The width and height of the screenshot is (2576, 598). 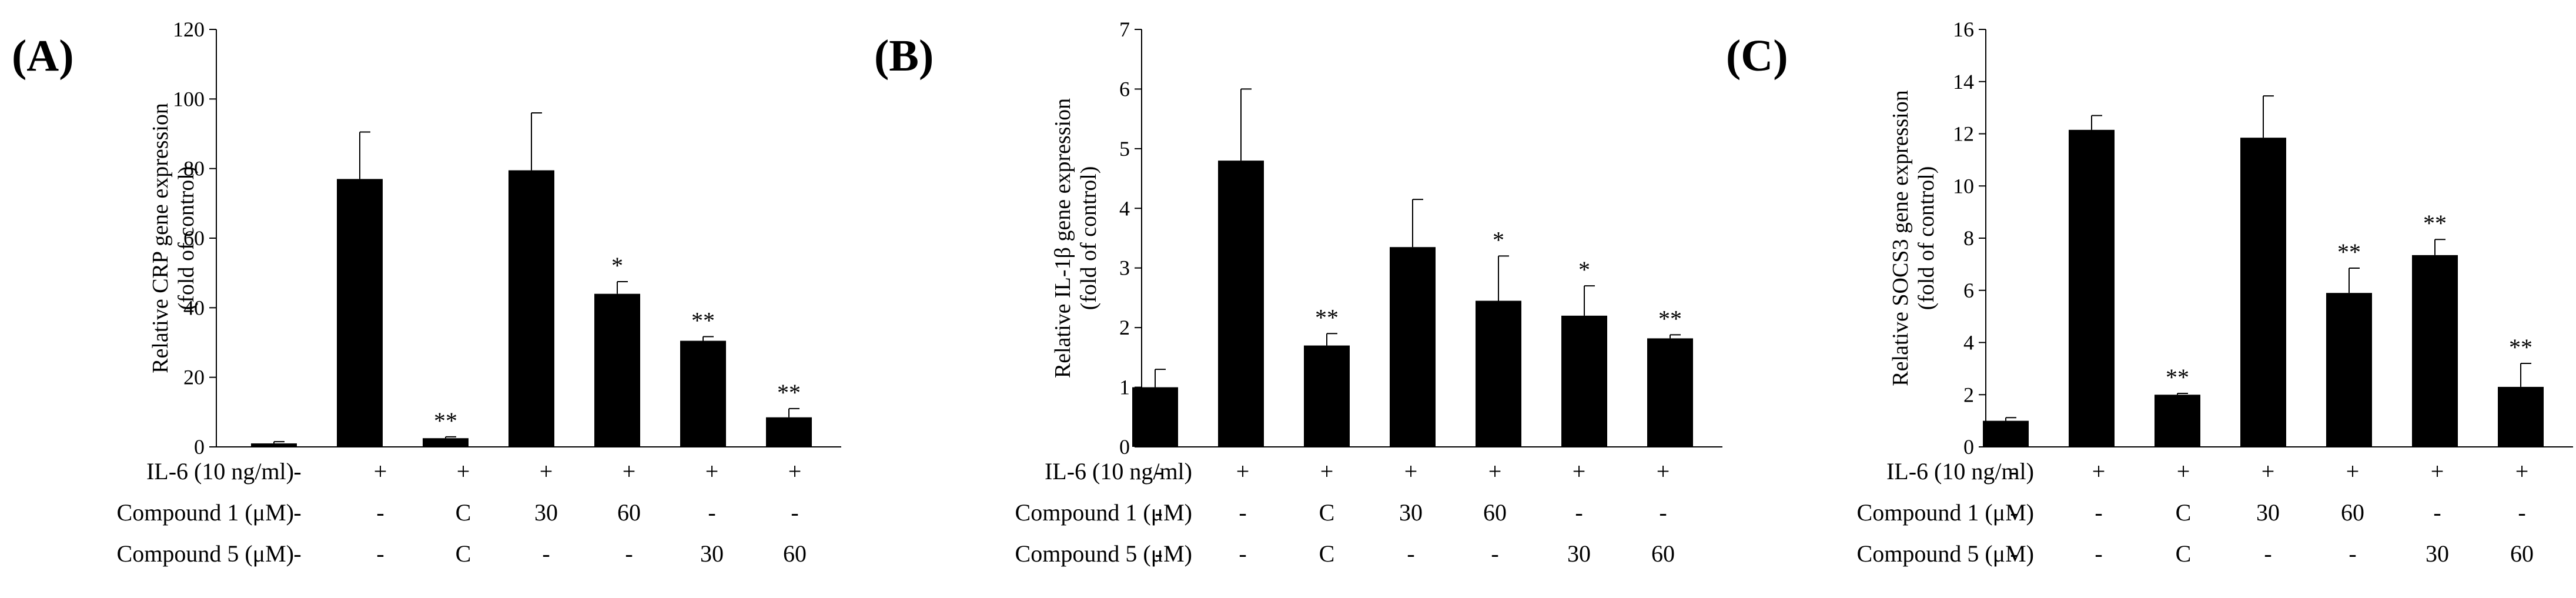 I want to click on panel-a-y-tick-label: 40, so click(x=194, y=308).